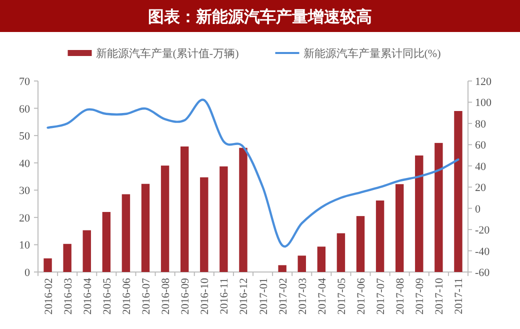  I want to click on x-tick-label: 2017-02, so click(283, 296).